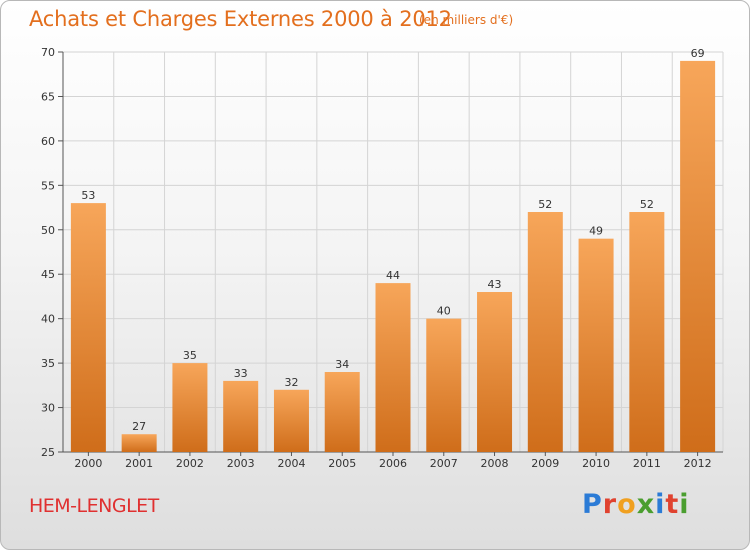 Image resolution: width=750 pixels, height=550 pixels. I want to click on chart-title: Achats et Charges Externes 2000 à 2012, so click(240, 19).